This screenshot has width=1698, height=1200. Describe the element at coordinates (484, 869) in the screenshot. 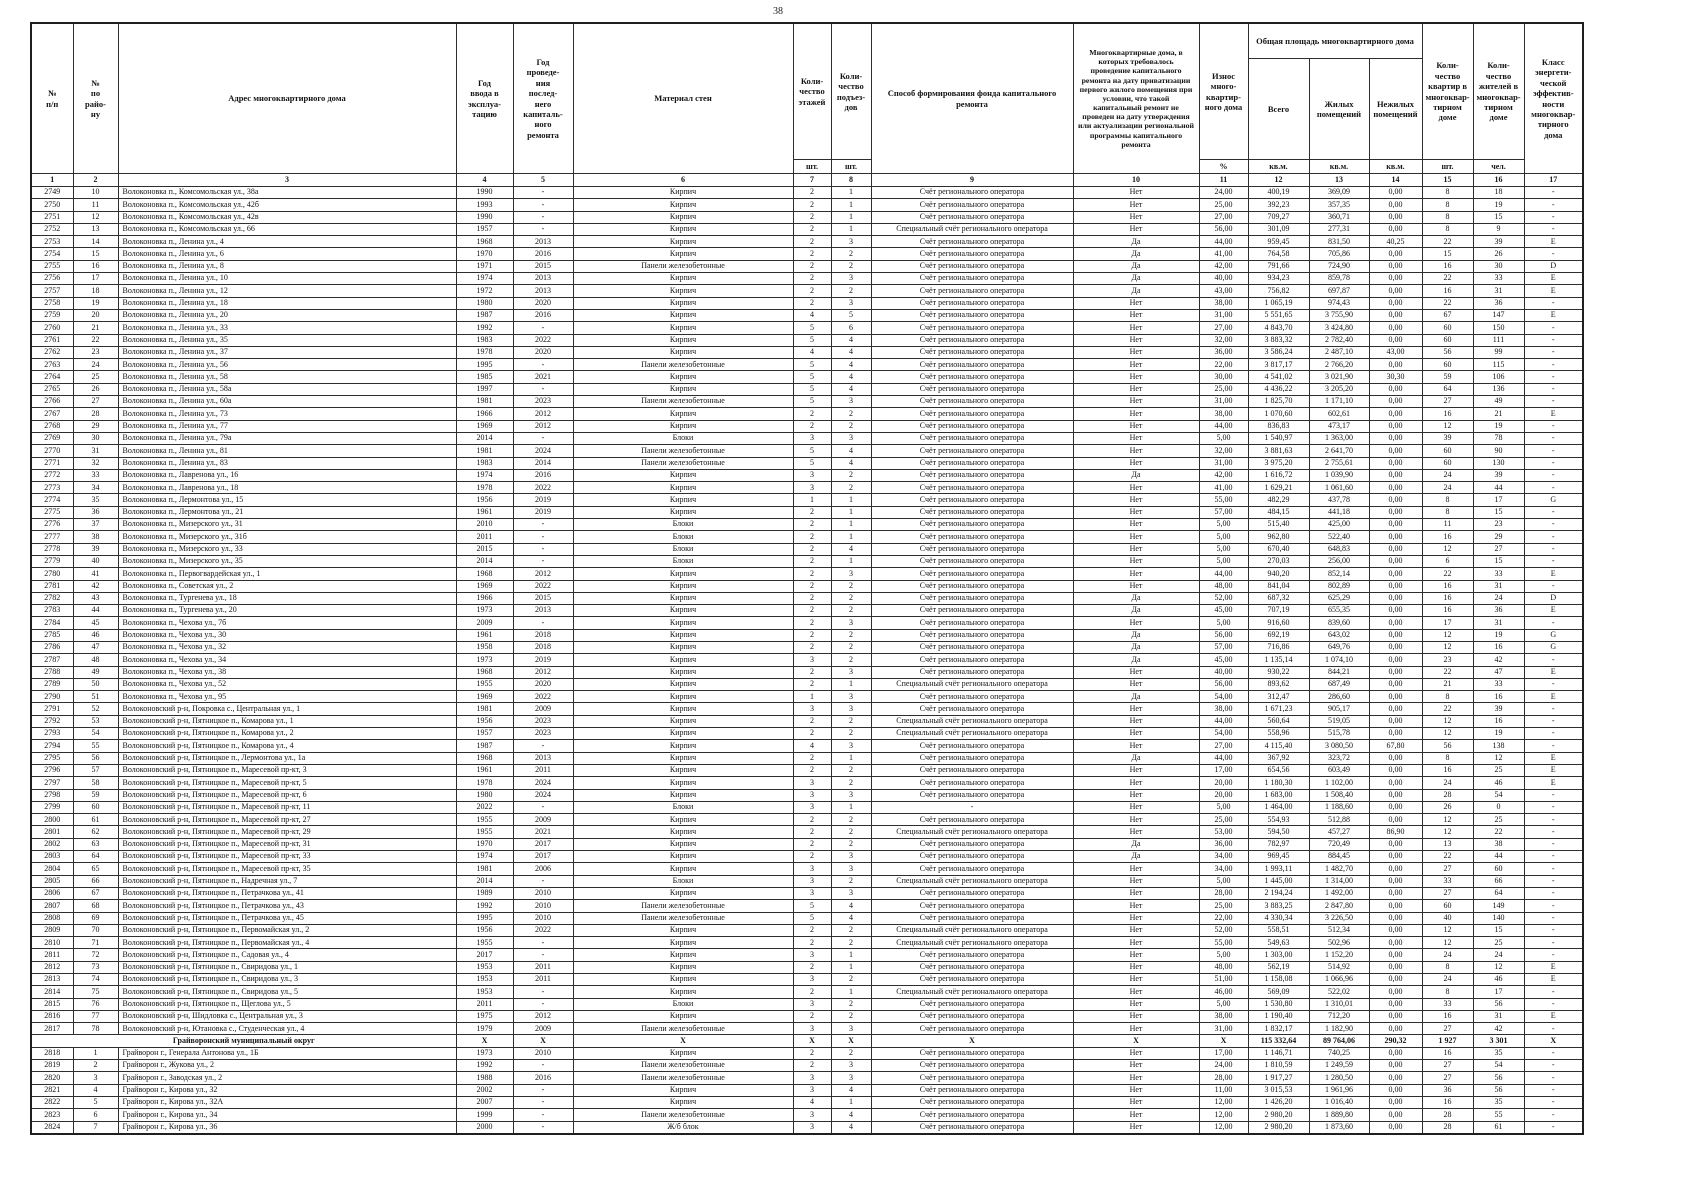

I see `table-cell: 1981` at that location.